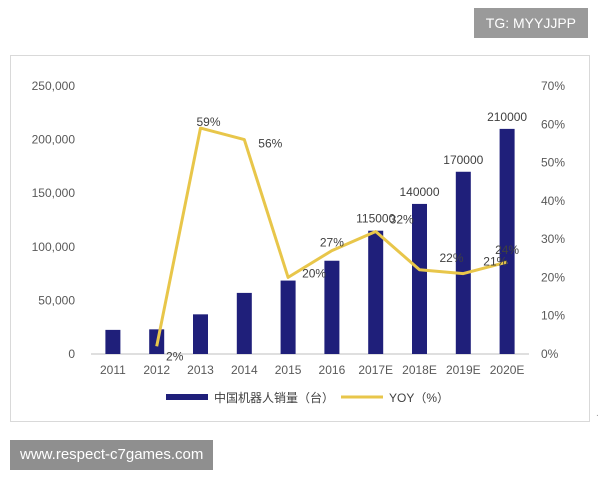  Describe the element at coordinates (402, 219) in the screenshot. I see `yoy-value-label: 32%` at that location.